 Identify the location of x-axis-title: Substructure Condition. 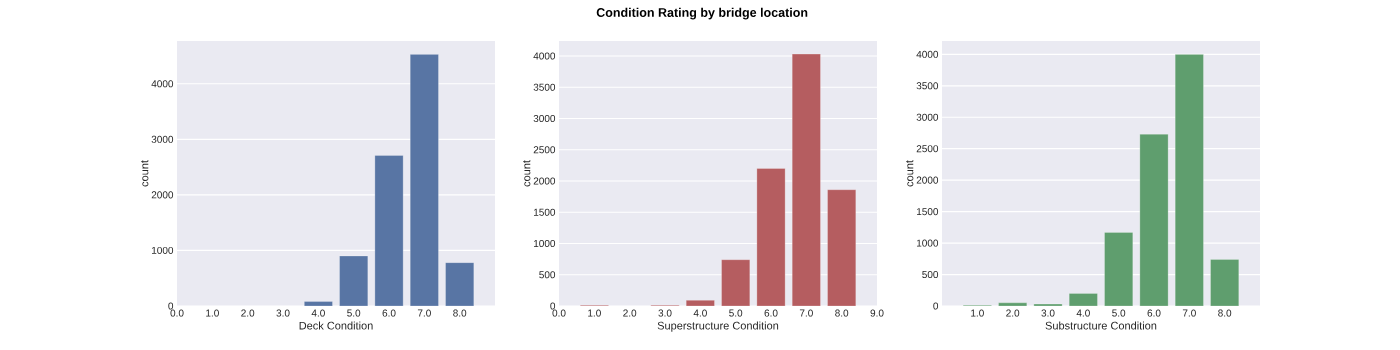
(1101, 325).